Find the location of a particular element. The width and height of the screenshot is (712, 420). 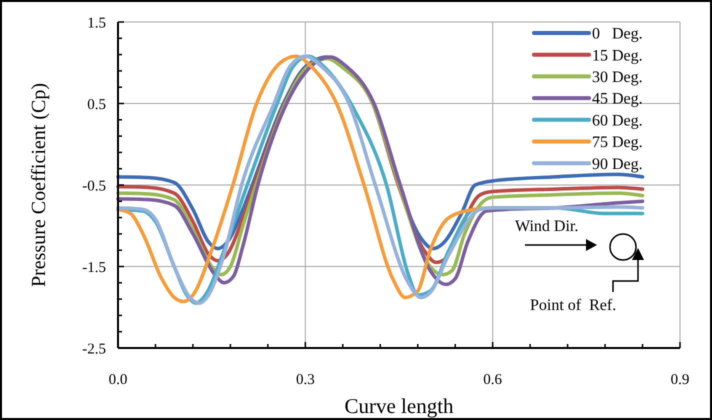

annotation: Wind Dir. is located at coordinates (546, 226).